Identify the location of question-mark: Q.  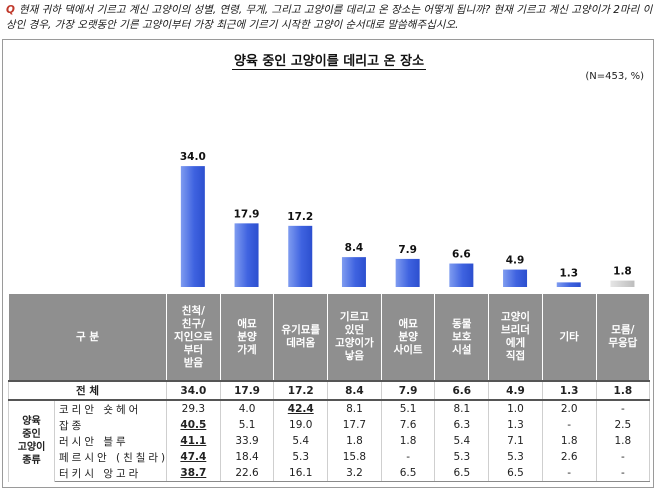
(10, 10).